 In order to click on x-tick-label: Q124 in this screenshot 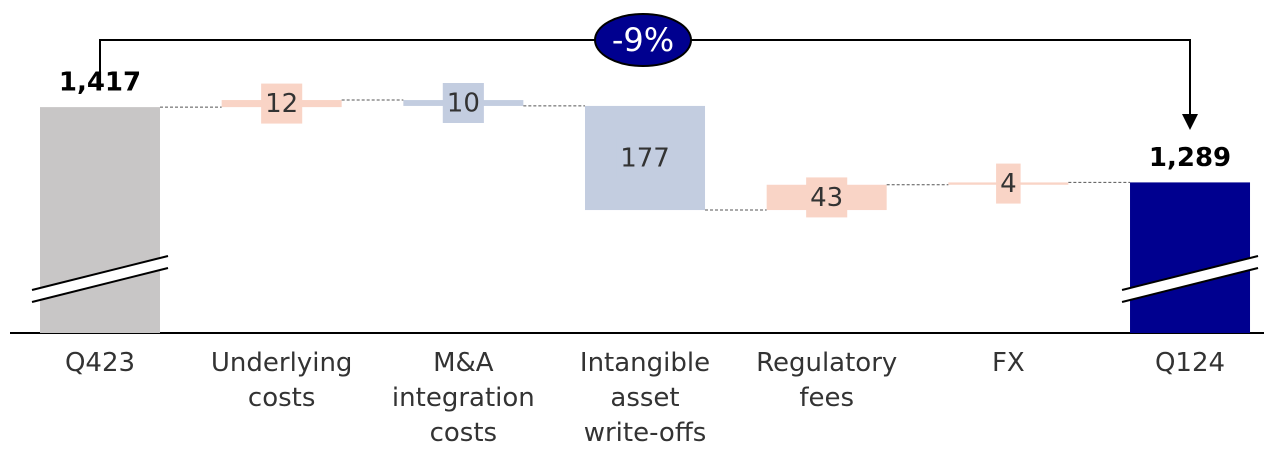, I will do `click(1190, 363)`.